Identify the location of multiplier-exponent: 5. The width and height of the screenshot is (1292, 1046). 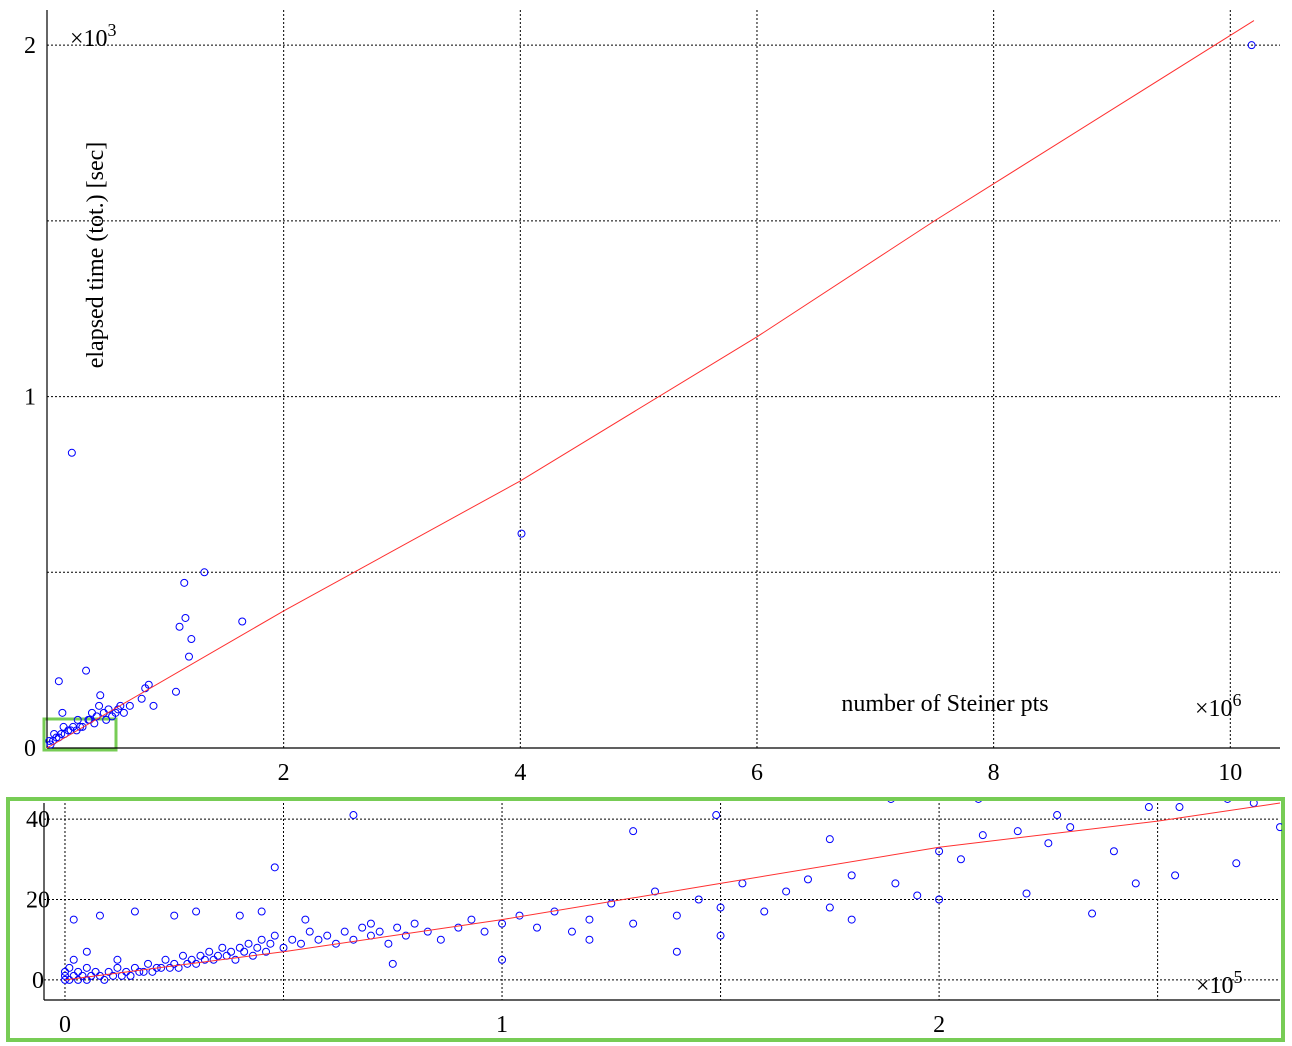
(1238, 977).